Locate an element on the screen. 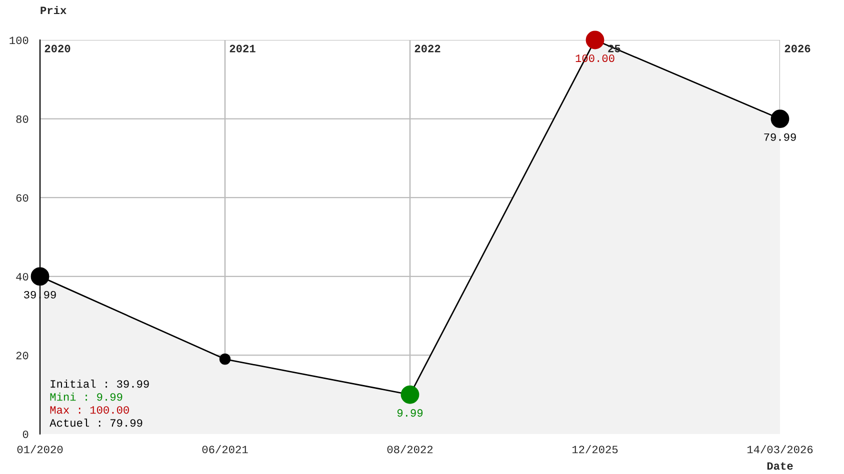 This screenshot has width=844, height=474. y-axis-title: Prix is located at coordinates (53, 10).